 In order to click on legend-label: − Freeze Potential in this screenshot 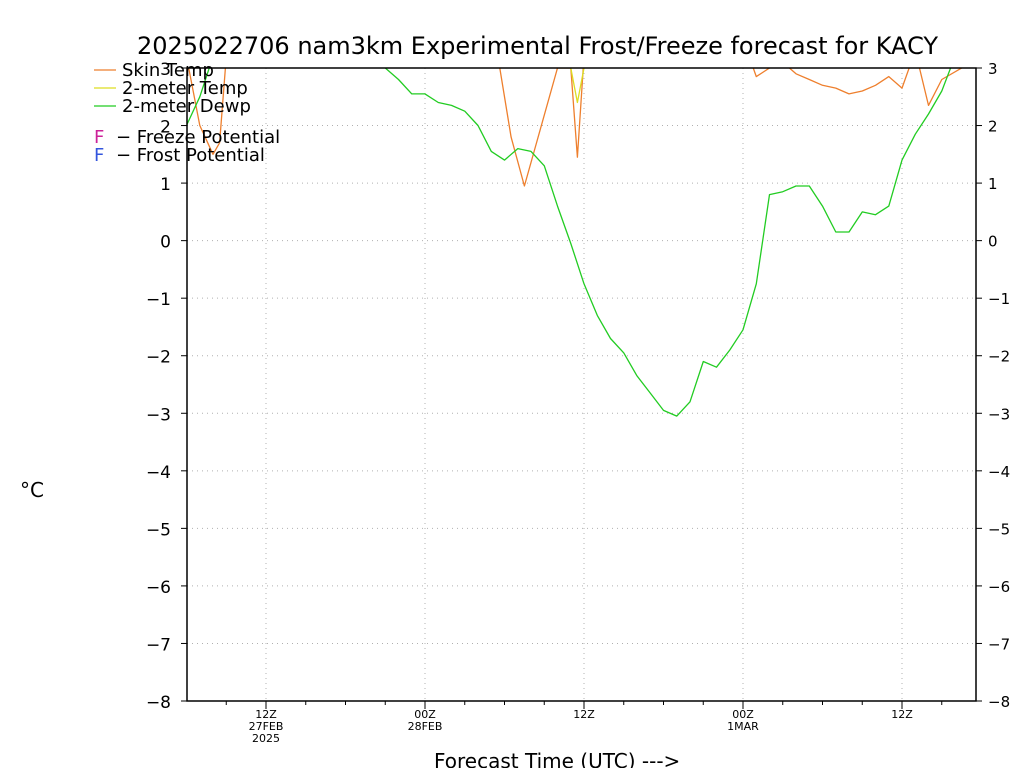, I will do `click(198, 137)`.